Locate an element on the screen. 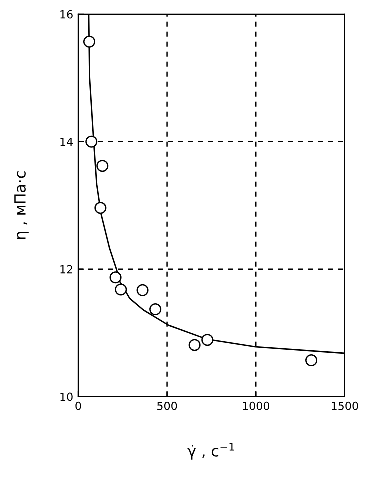  y-tick-label: 12 is located at coordinates (66, 269).